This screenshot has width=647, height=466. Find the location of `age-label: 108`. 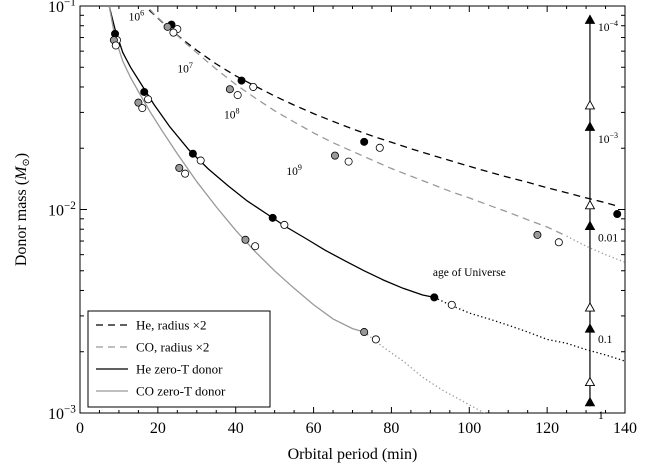

age-label: 108 is located at coordinates (232, 114).